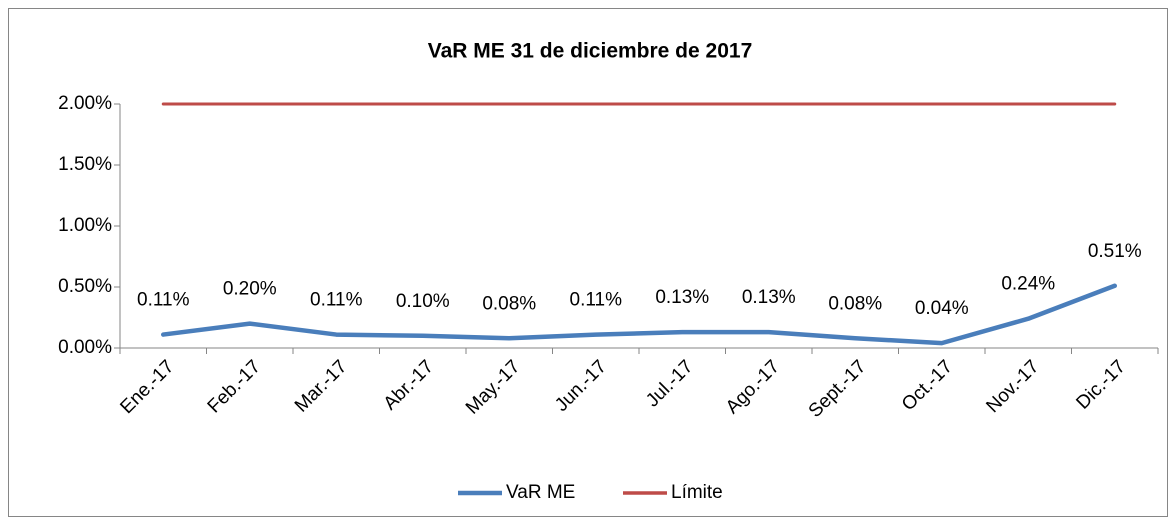 The height and width of the screenshot is (525, 1176). I want to click on y-tick-label: 0.00%, so click(85, 347).